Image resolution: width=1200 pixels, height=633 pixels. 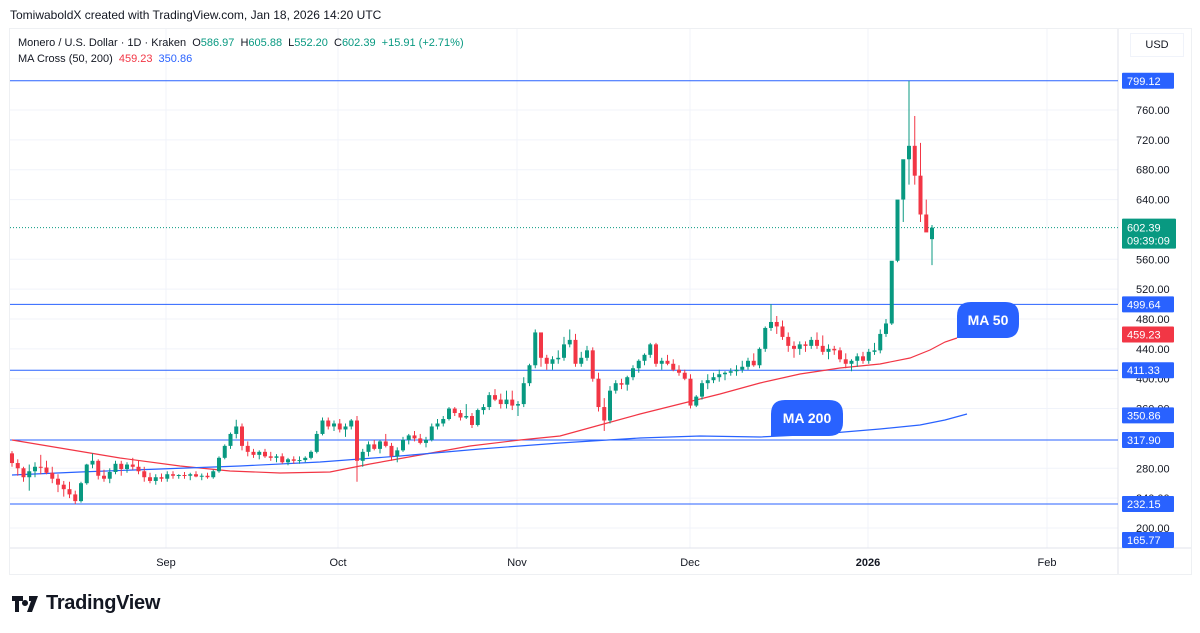 I want to click on ma200-line, so click(x=489, y=444).